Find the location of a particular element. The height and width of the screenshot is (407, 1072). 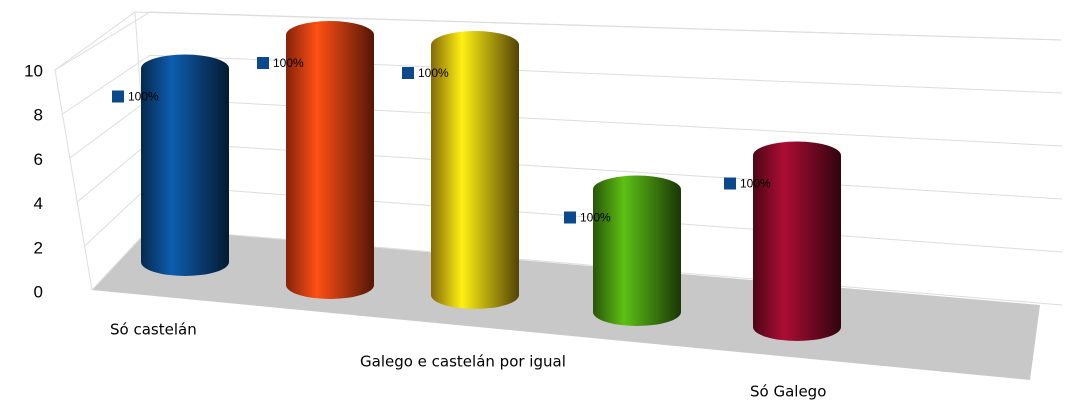

y-tick-label: 6 is located at coordinates (38, 159).